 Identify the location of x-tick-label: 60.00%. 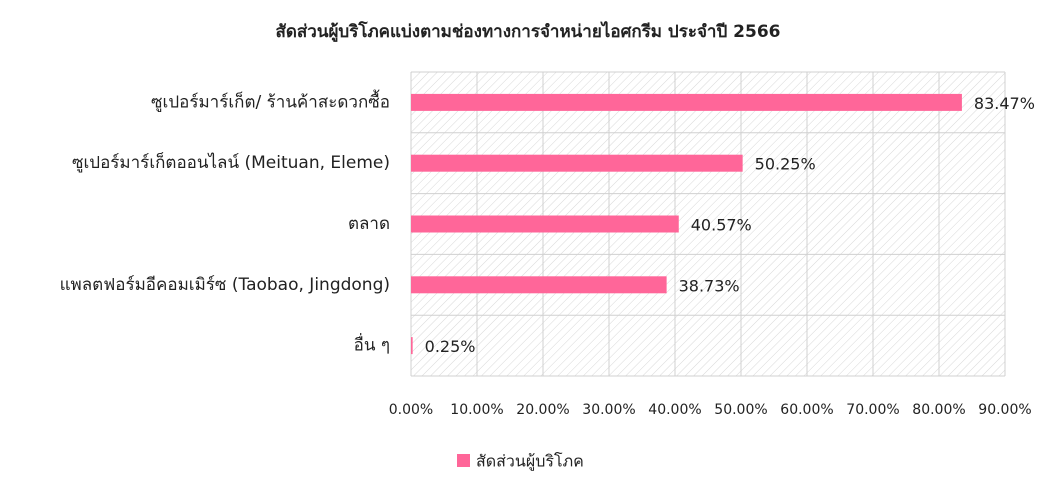
(806, 410).